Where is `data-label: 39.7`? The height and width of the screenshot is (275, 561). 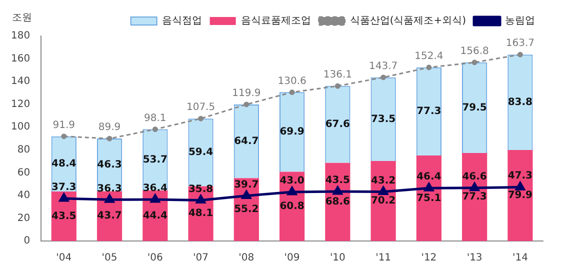
data-label: 39.7 is located at coordinates (246, 184).